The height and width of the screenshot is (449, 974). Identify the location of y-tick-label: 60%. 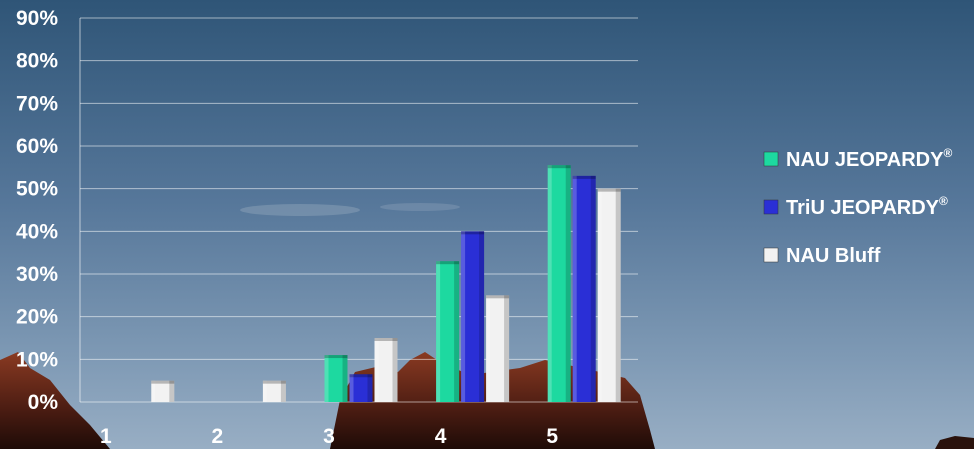
(37, 146).